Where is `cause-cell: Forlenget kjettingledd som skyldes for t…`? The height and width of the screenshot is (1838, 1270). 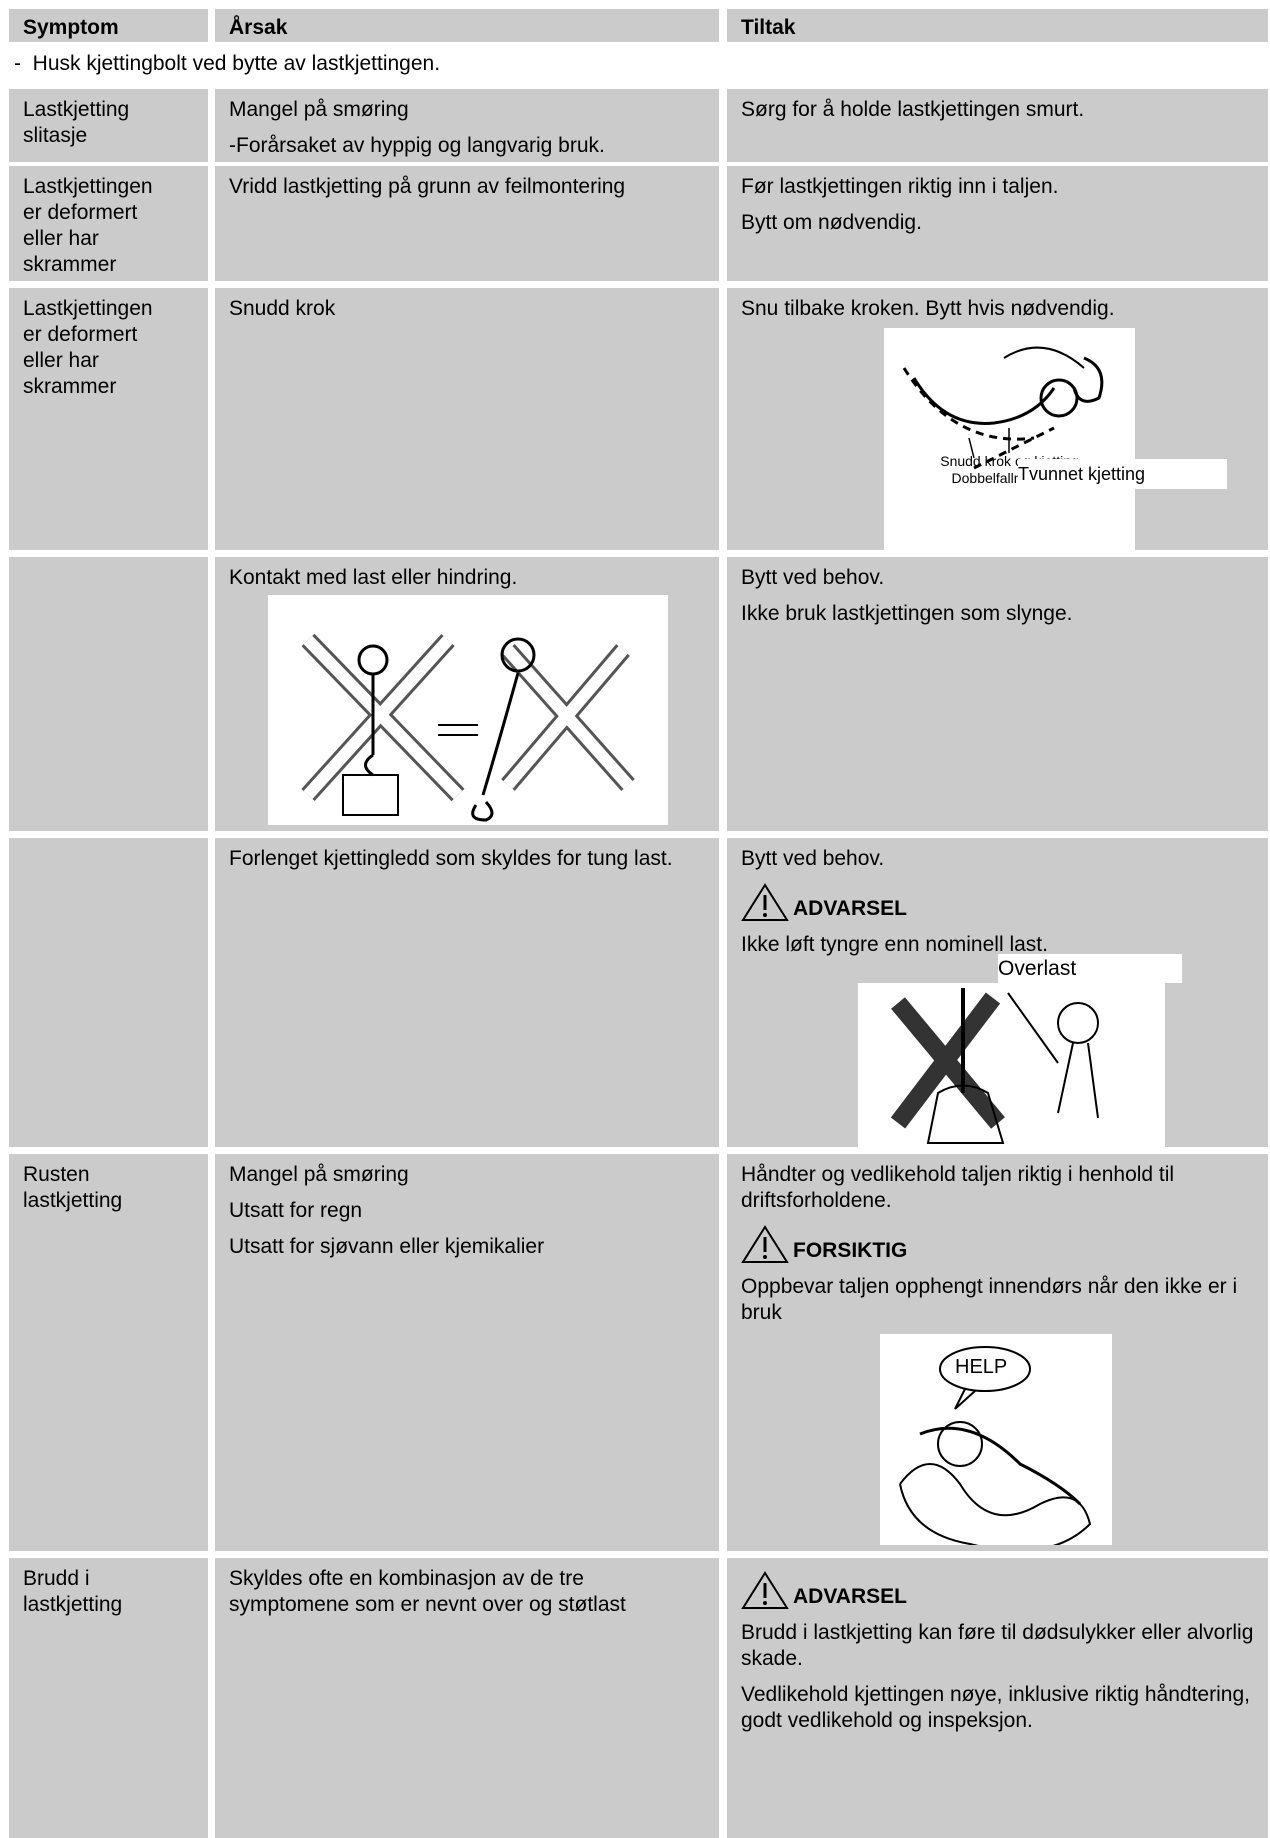
cause-cell: Forlenget kjettingledd som skyldes for t… is located at coordinates (467, 992).